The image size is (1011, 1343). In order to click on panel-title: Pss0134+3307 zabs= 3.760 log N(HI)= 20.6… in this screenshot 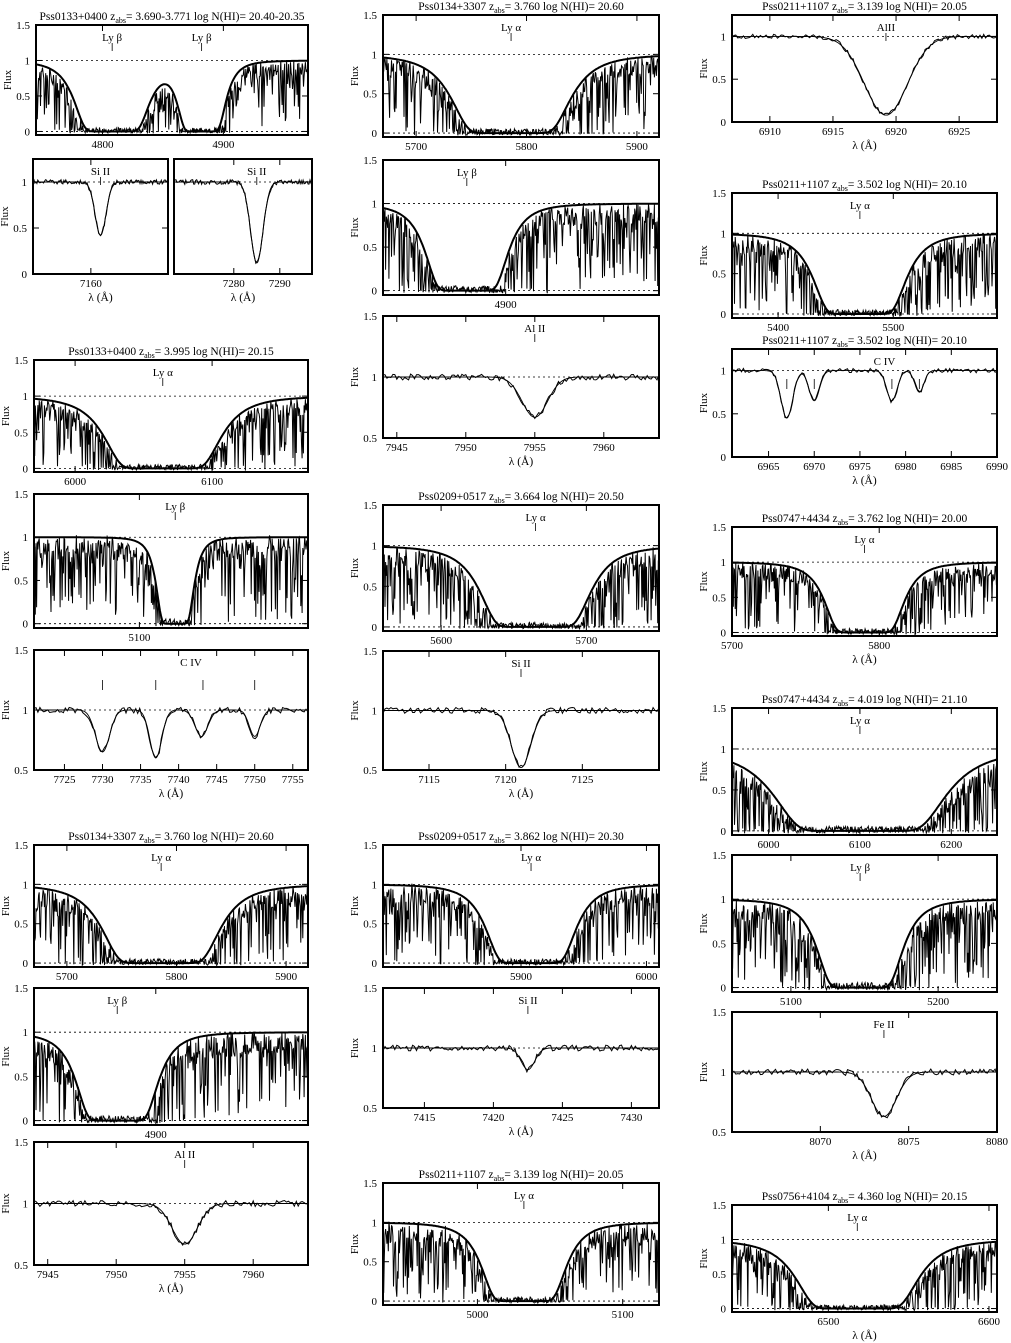, I will do `click(171, 838)`.